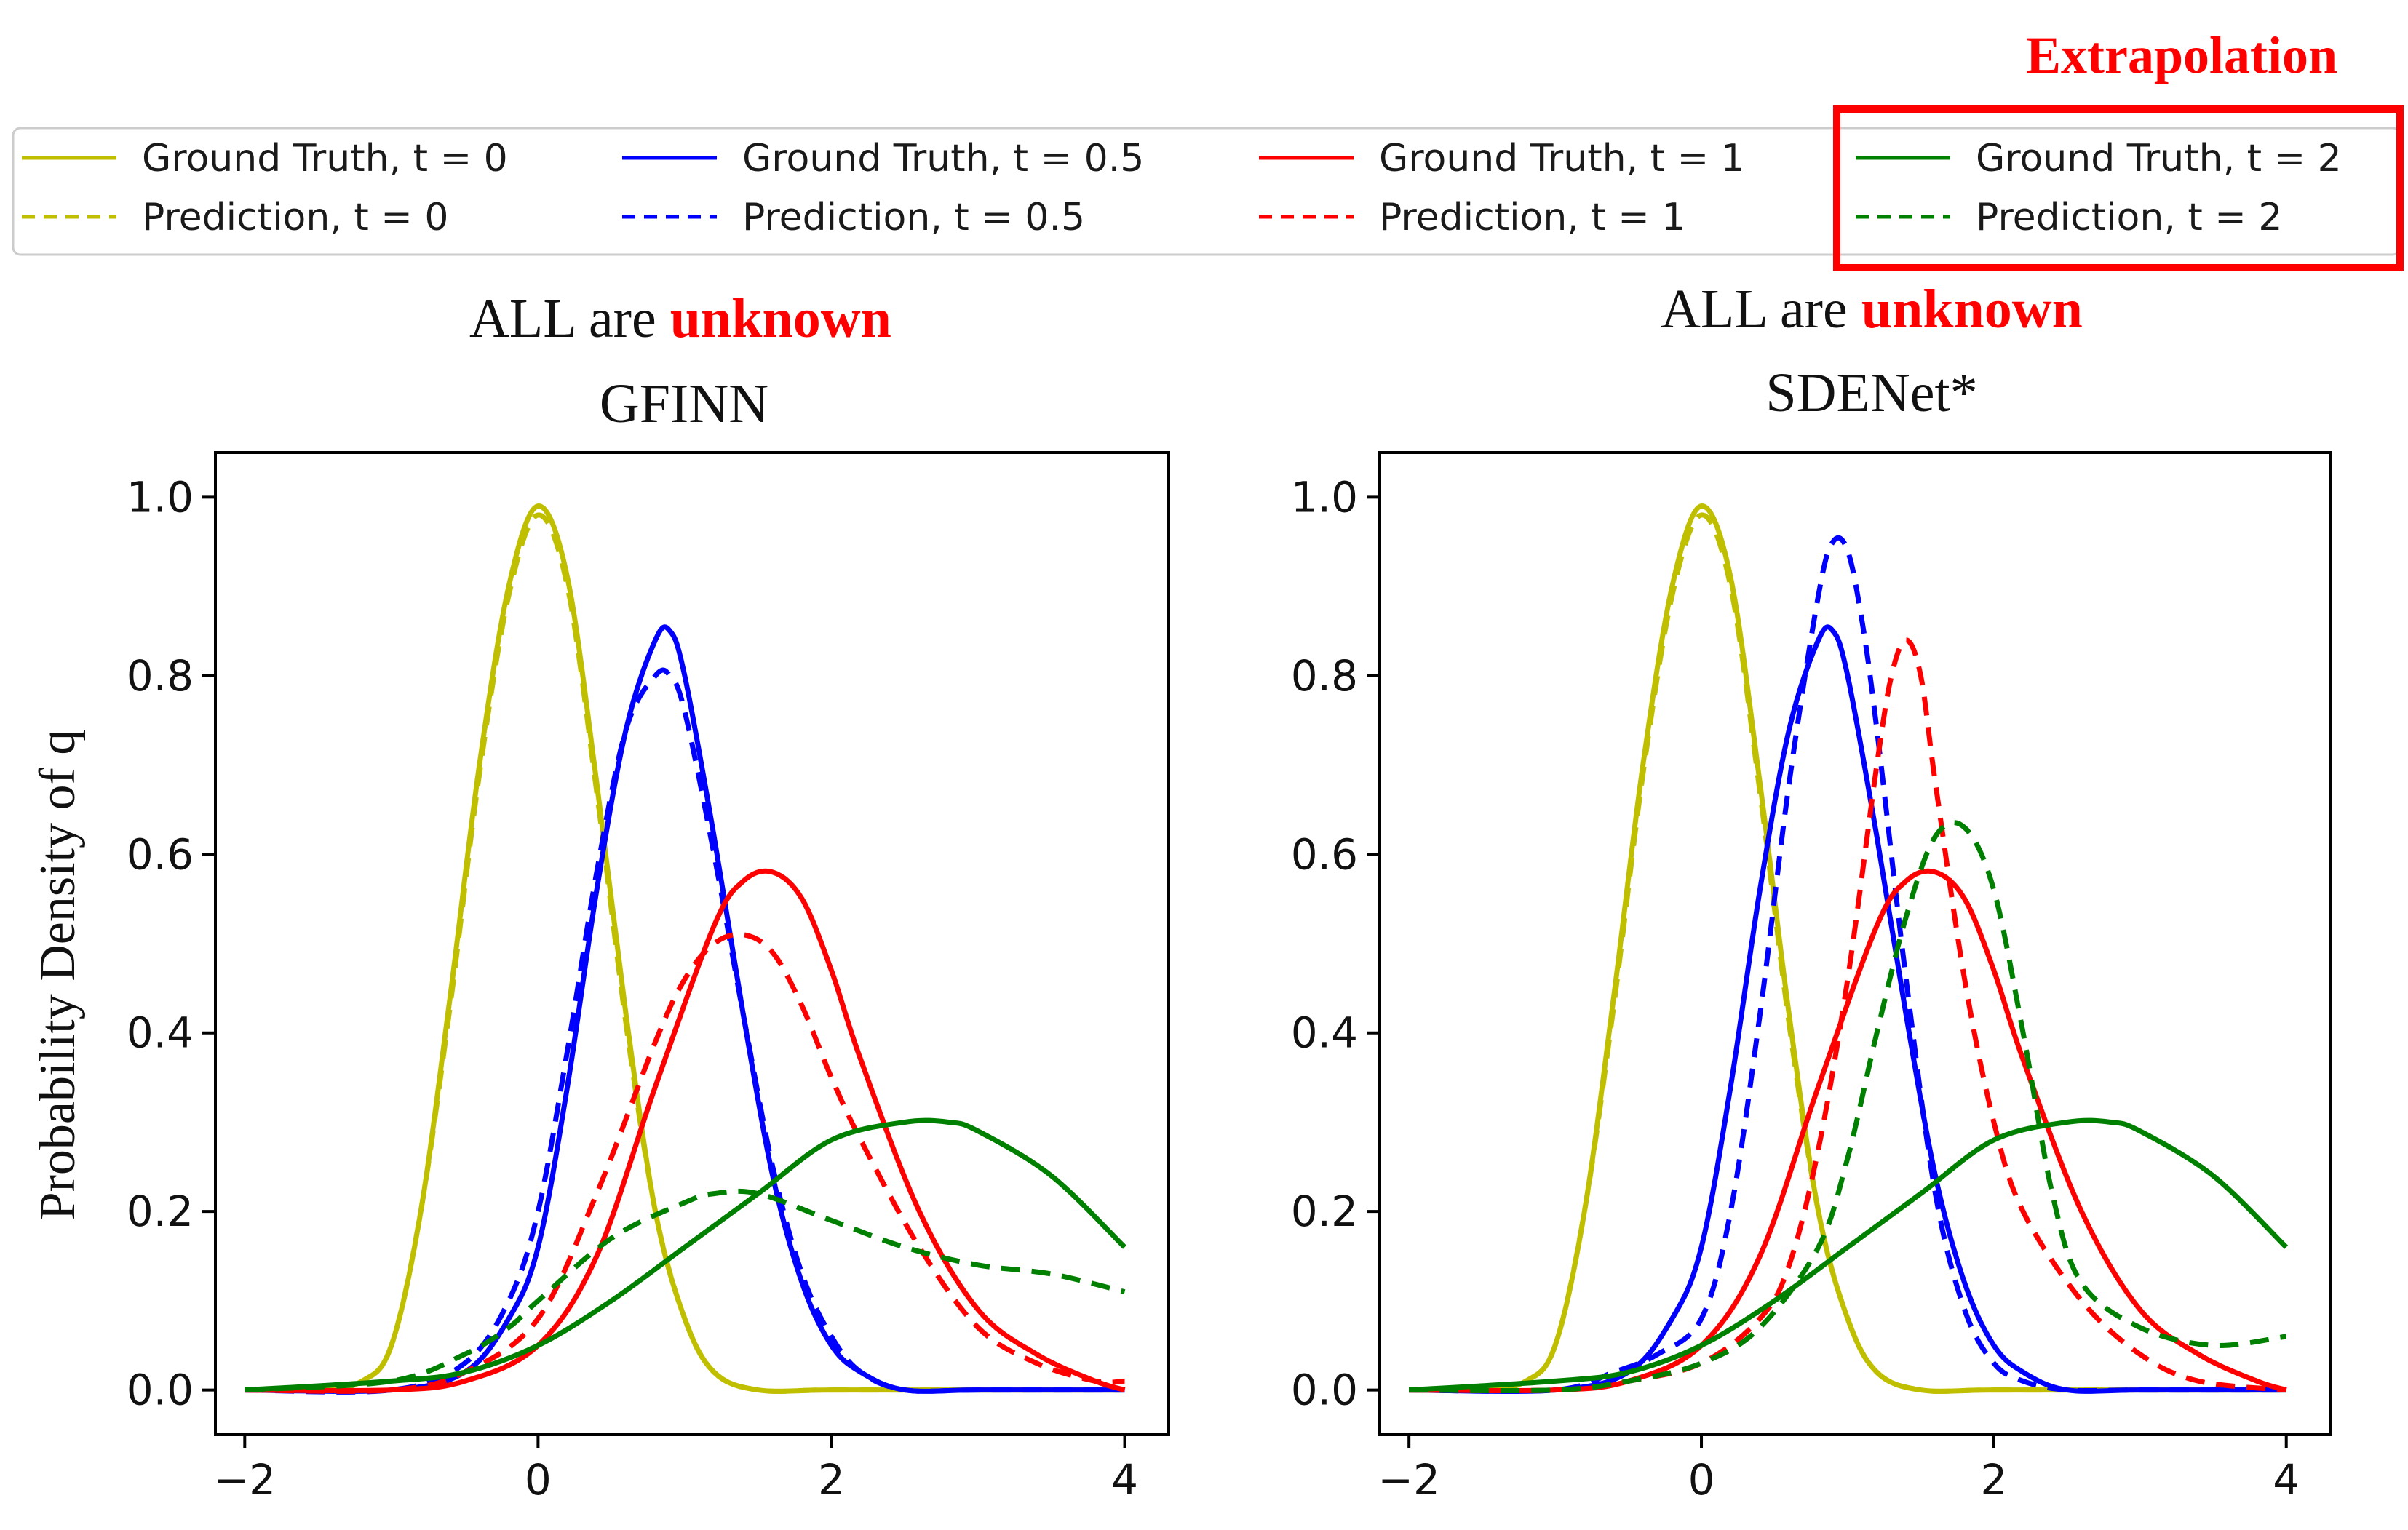 This screenshot has height=1530, width=2408. I want to click on panel-1-subtitle: GFINN, so click(684, 403).